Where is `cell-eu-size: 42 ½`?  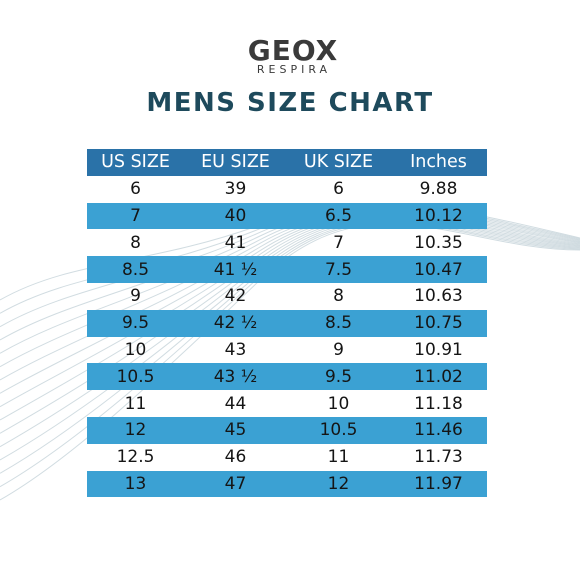
cell-eu-size: 42 ½ is located at coordinates (235, 323).